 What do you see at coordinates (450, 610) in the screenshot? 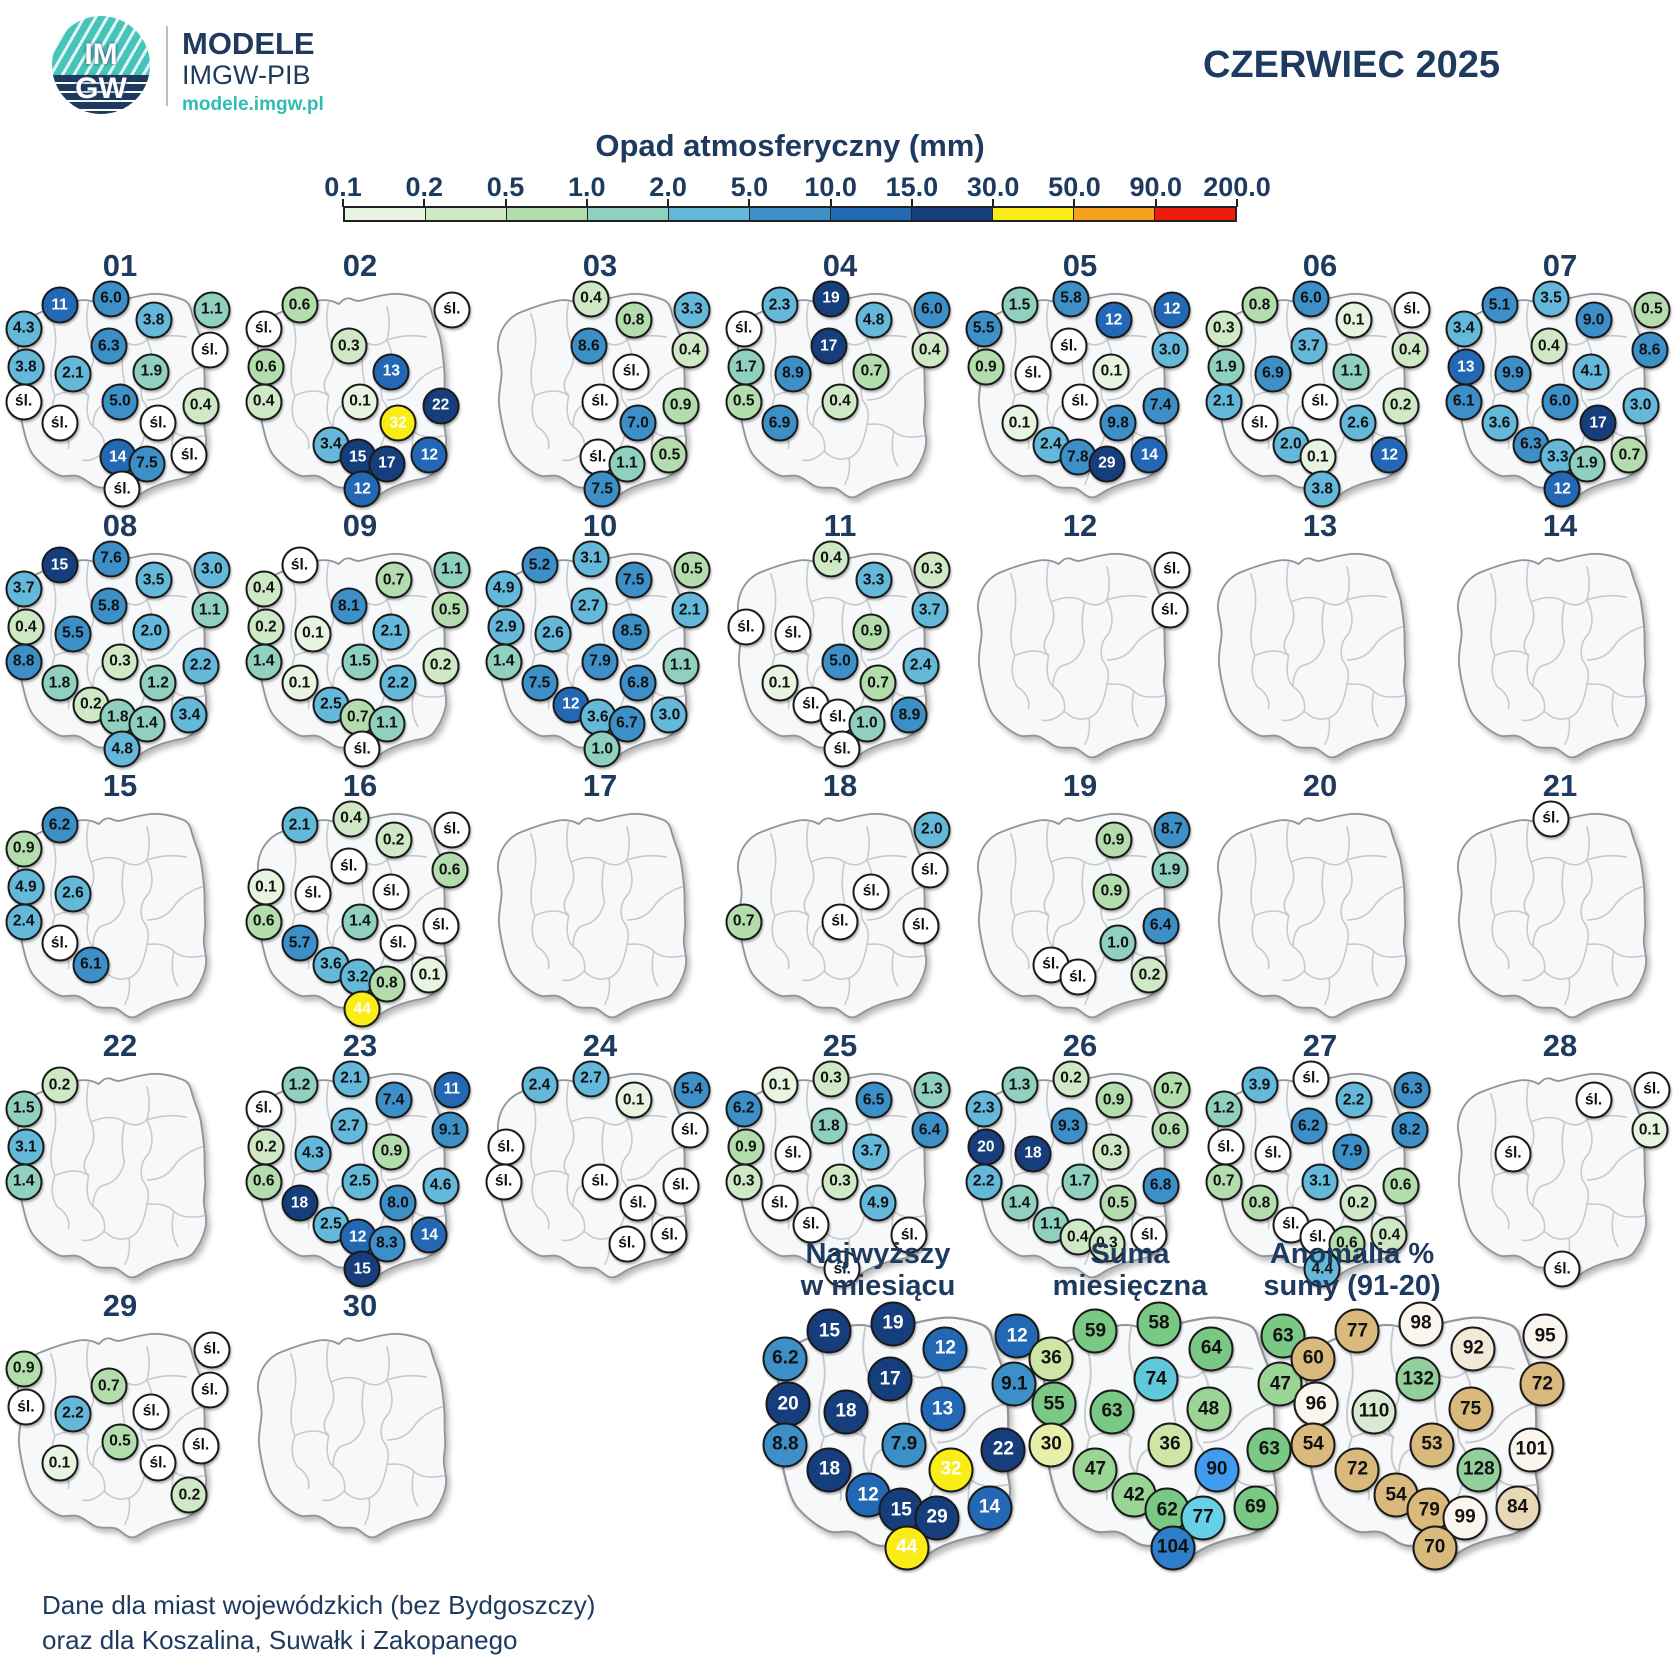
I see `city-value-circle-białystok: 0.5` at bounding box center [450, 610].